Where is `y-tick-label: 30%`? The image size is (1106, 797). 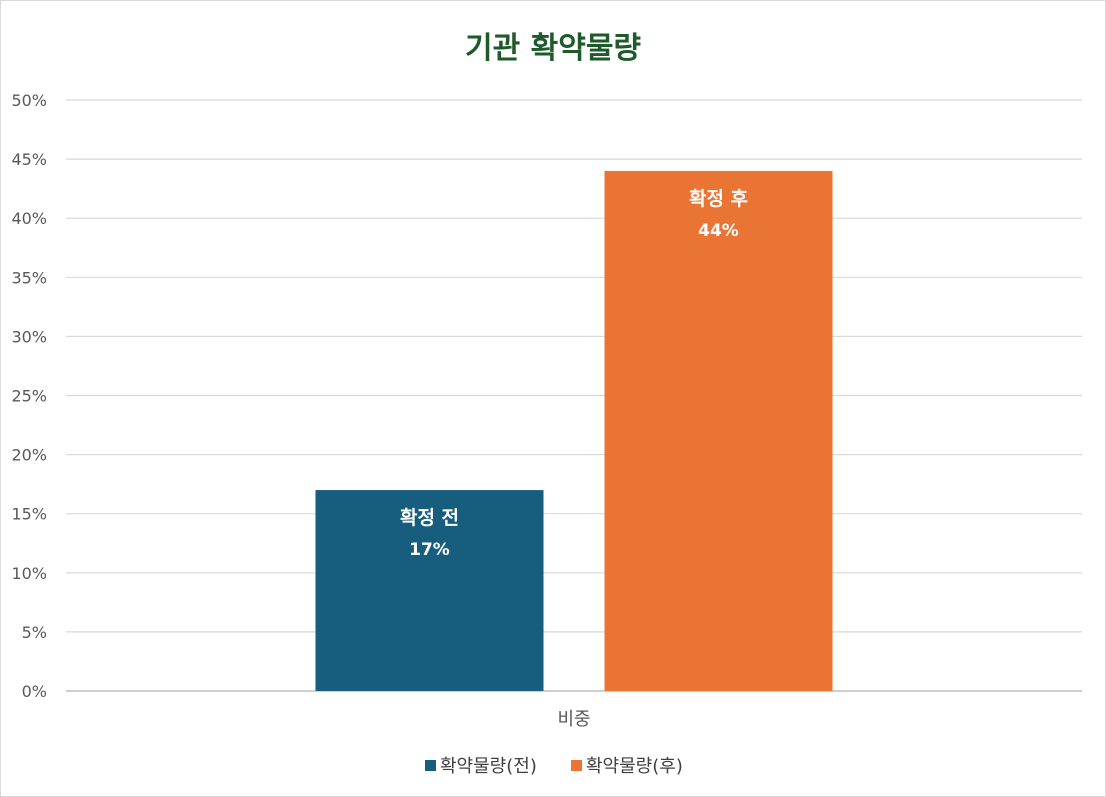
y-tick-label: 30% is located at coordinates (29, 336).